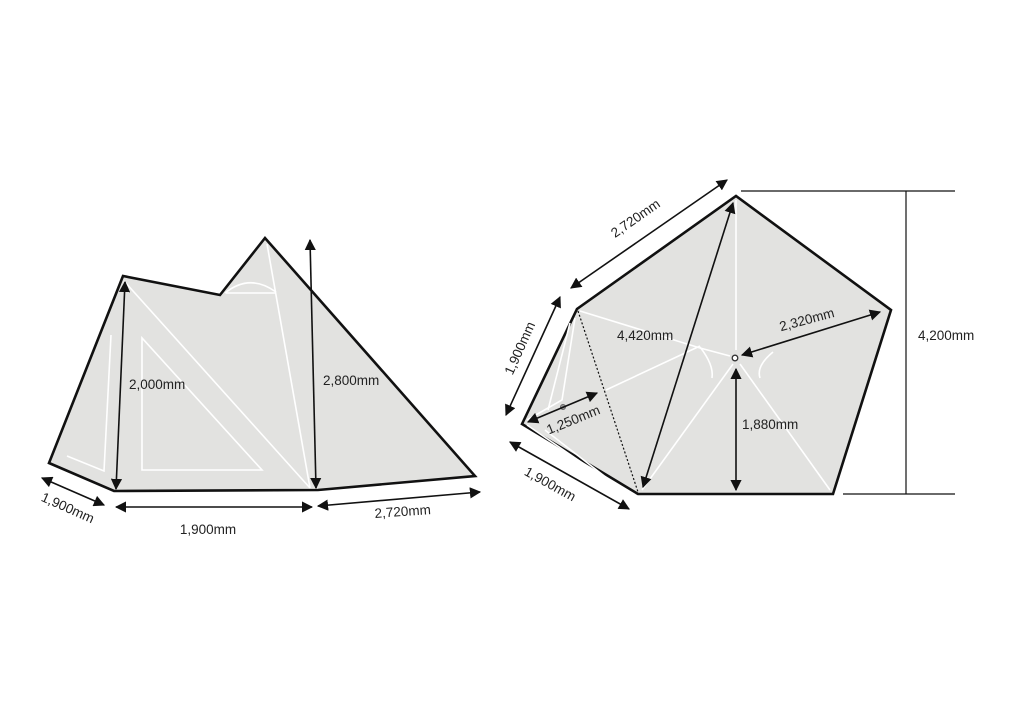 Image resolution: width=1014 pixels, height=717 pixels. What do you see at coordinates (811, 333) in the screenshot?
I see `dim-radius` at bounding box center [811, 333].